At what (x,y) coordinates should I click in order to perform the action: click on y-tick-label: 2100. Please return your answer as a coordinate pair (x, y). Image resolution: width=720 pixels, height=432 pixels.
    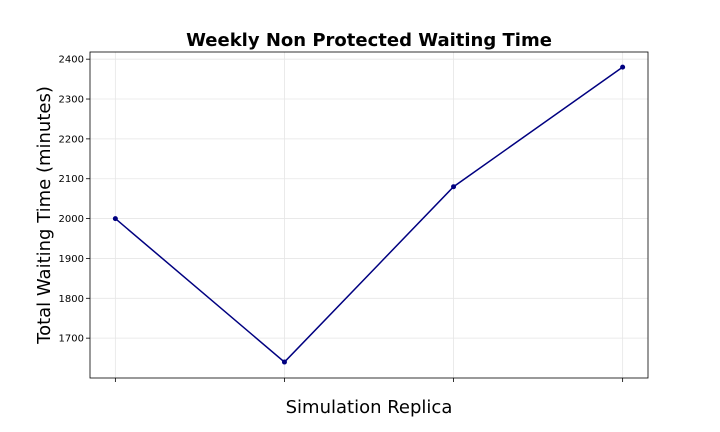
    Looking at the image, I should click on (71, 179).